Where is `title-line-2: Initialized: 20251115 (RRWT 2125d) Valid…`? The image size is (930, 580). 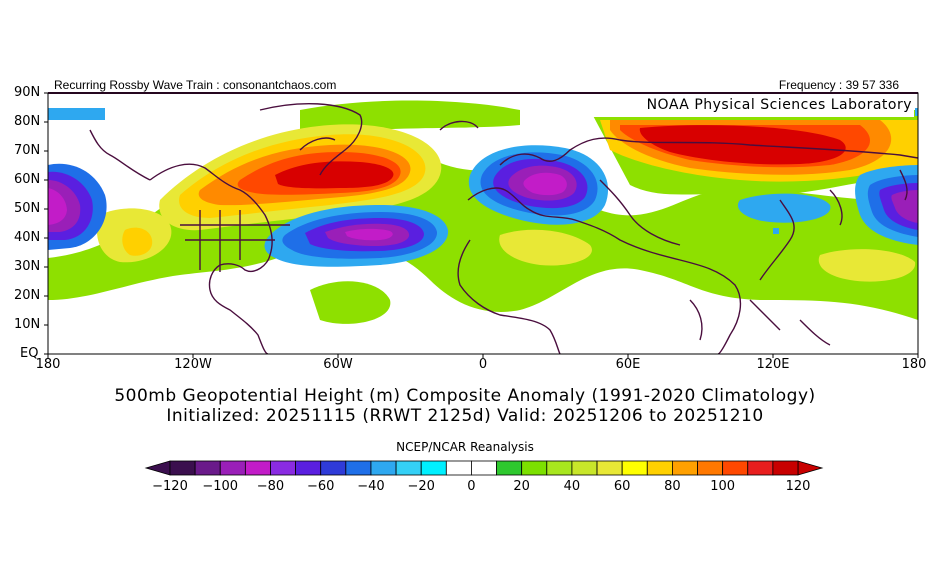 title-line-2: Initialized: 20251115 (RRWT 2125d) Valid… is located at coordinates (465, 416).